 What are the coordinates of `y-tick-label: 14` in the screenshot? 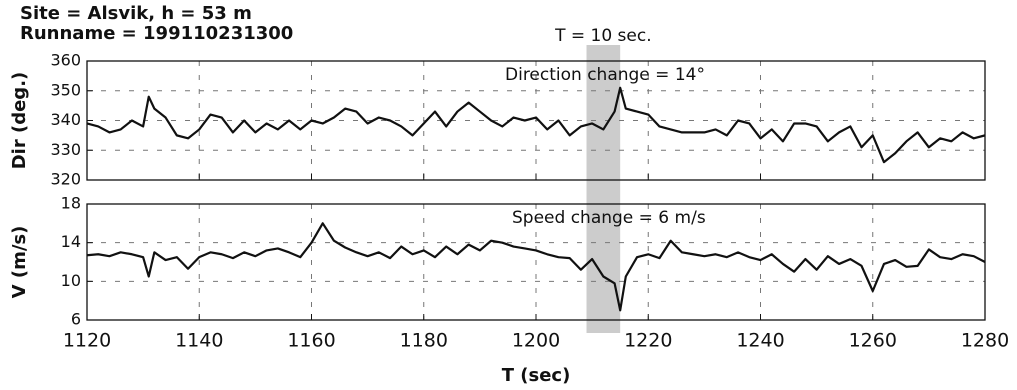 It's located at (71, 241).